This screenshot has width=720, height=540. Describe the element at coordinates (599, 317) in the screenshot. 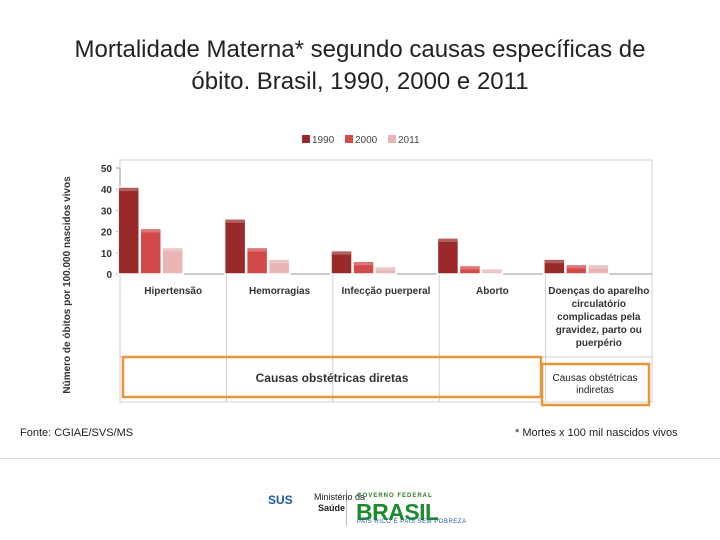

I see `category-label: complicadas pela` at that location.